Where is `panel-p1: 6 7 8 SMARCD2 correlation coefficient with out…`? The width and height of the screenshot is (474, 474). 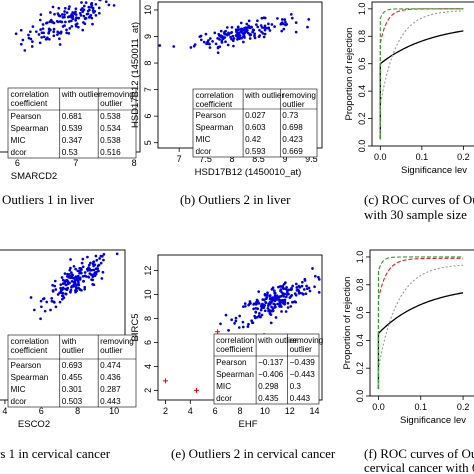
panel-p1: 6 7 8 SMARCD2 correlation coefficient with out… is located at coordinates (70, 91).